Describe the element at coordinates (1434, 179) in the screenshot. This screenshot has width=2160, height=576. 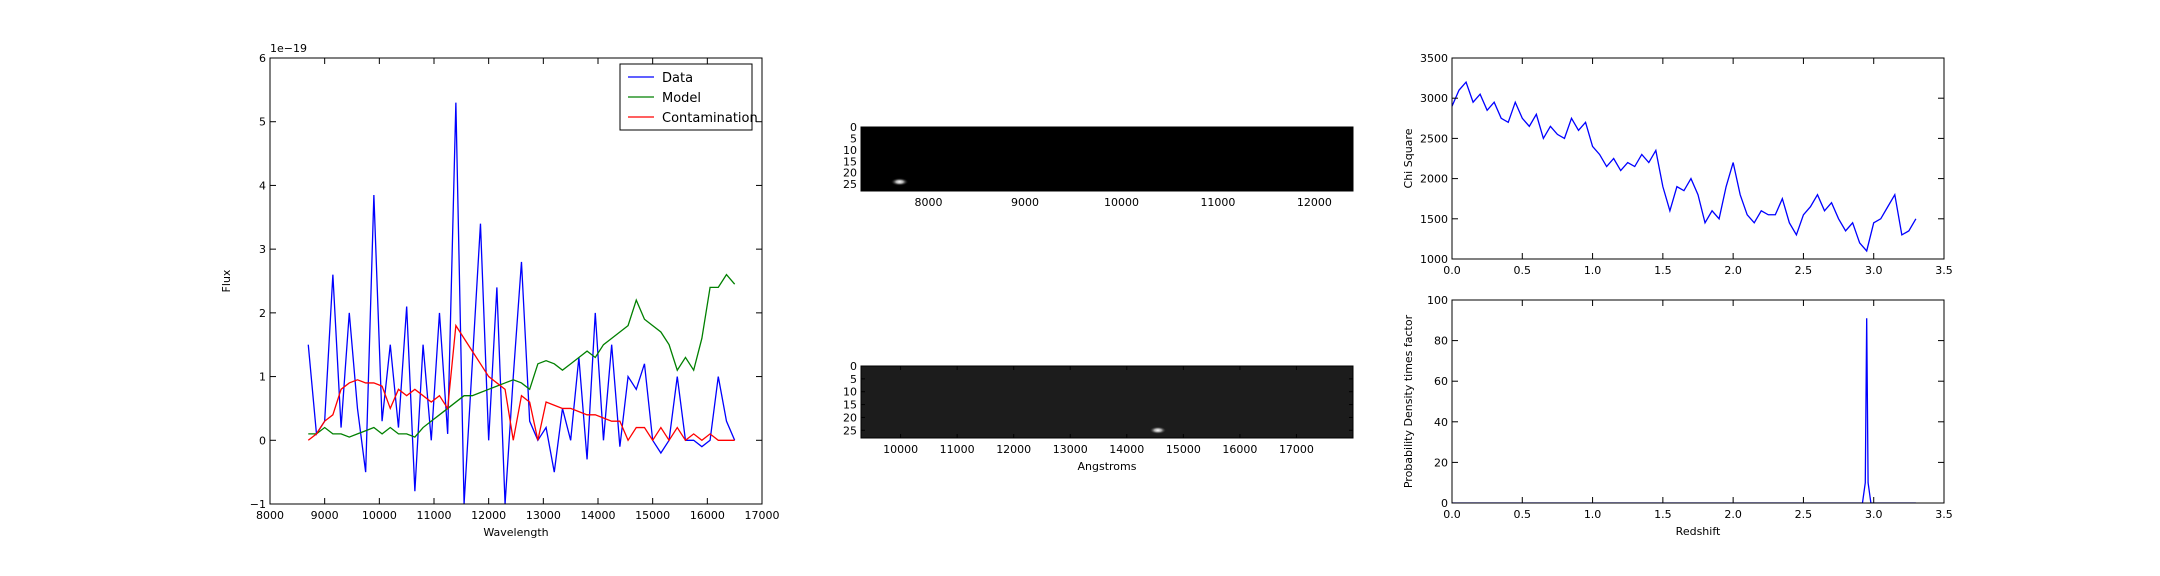
I see `y-tick-label: 2000` at that location.